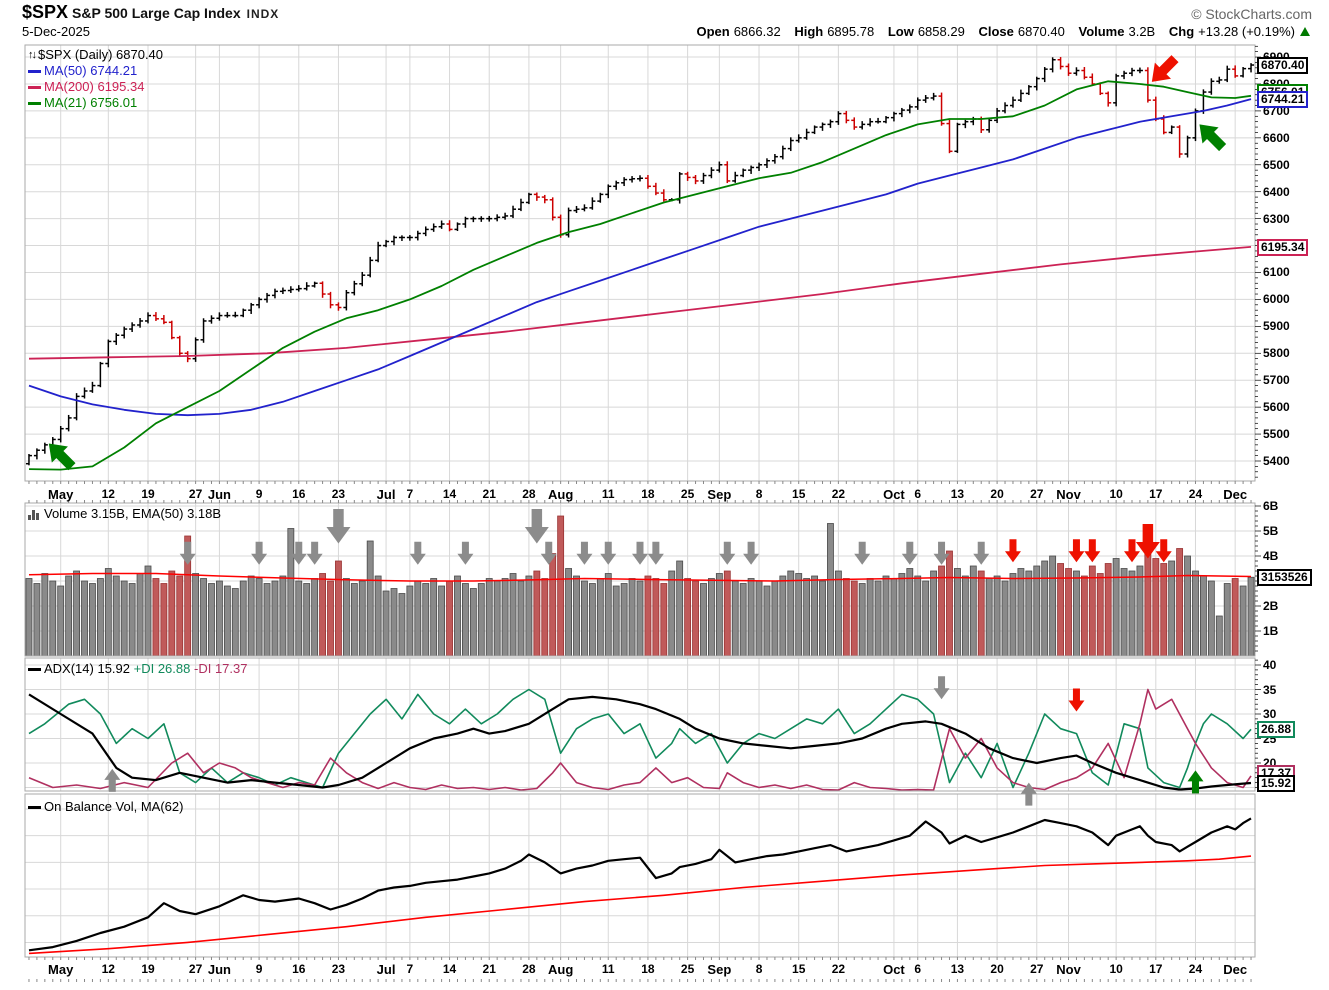 This screenshot has height=990, width=1329. Describe the element at coordinates (34, 103) in the screenshot. I see `ma21-swatch` at that location.